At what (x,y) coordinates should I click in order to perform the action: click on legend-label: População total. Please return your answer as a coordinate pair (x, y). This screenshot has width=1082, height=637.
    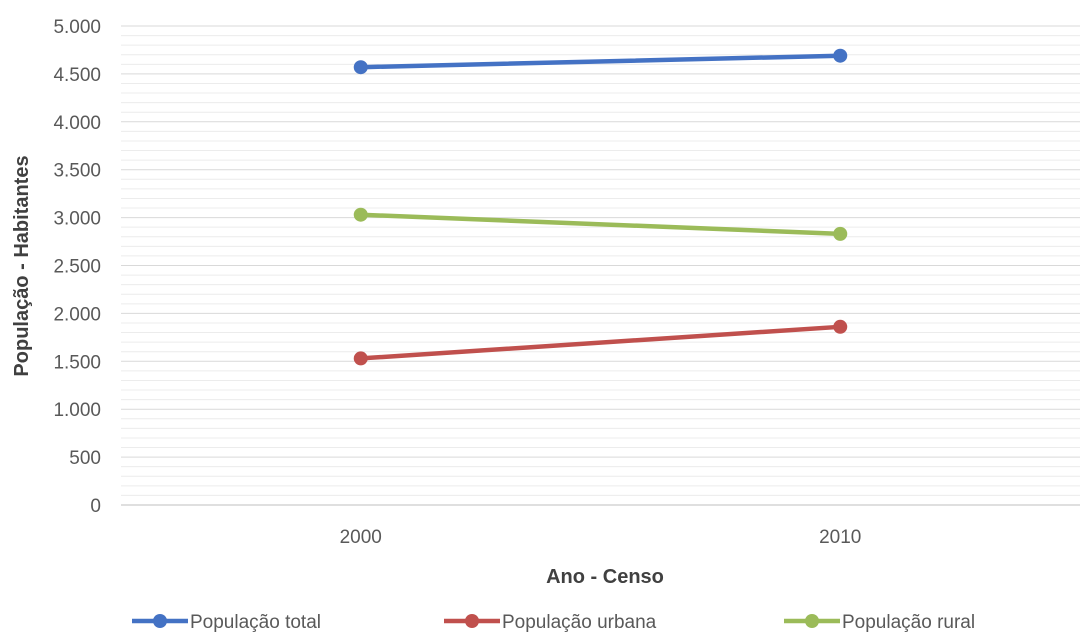
    Looking at the image, I should click on (255, 622).